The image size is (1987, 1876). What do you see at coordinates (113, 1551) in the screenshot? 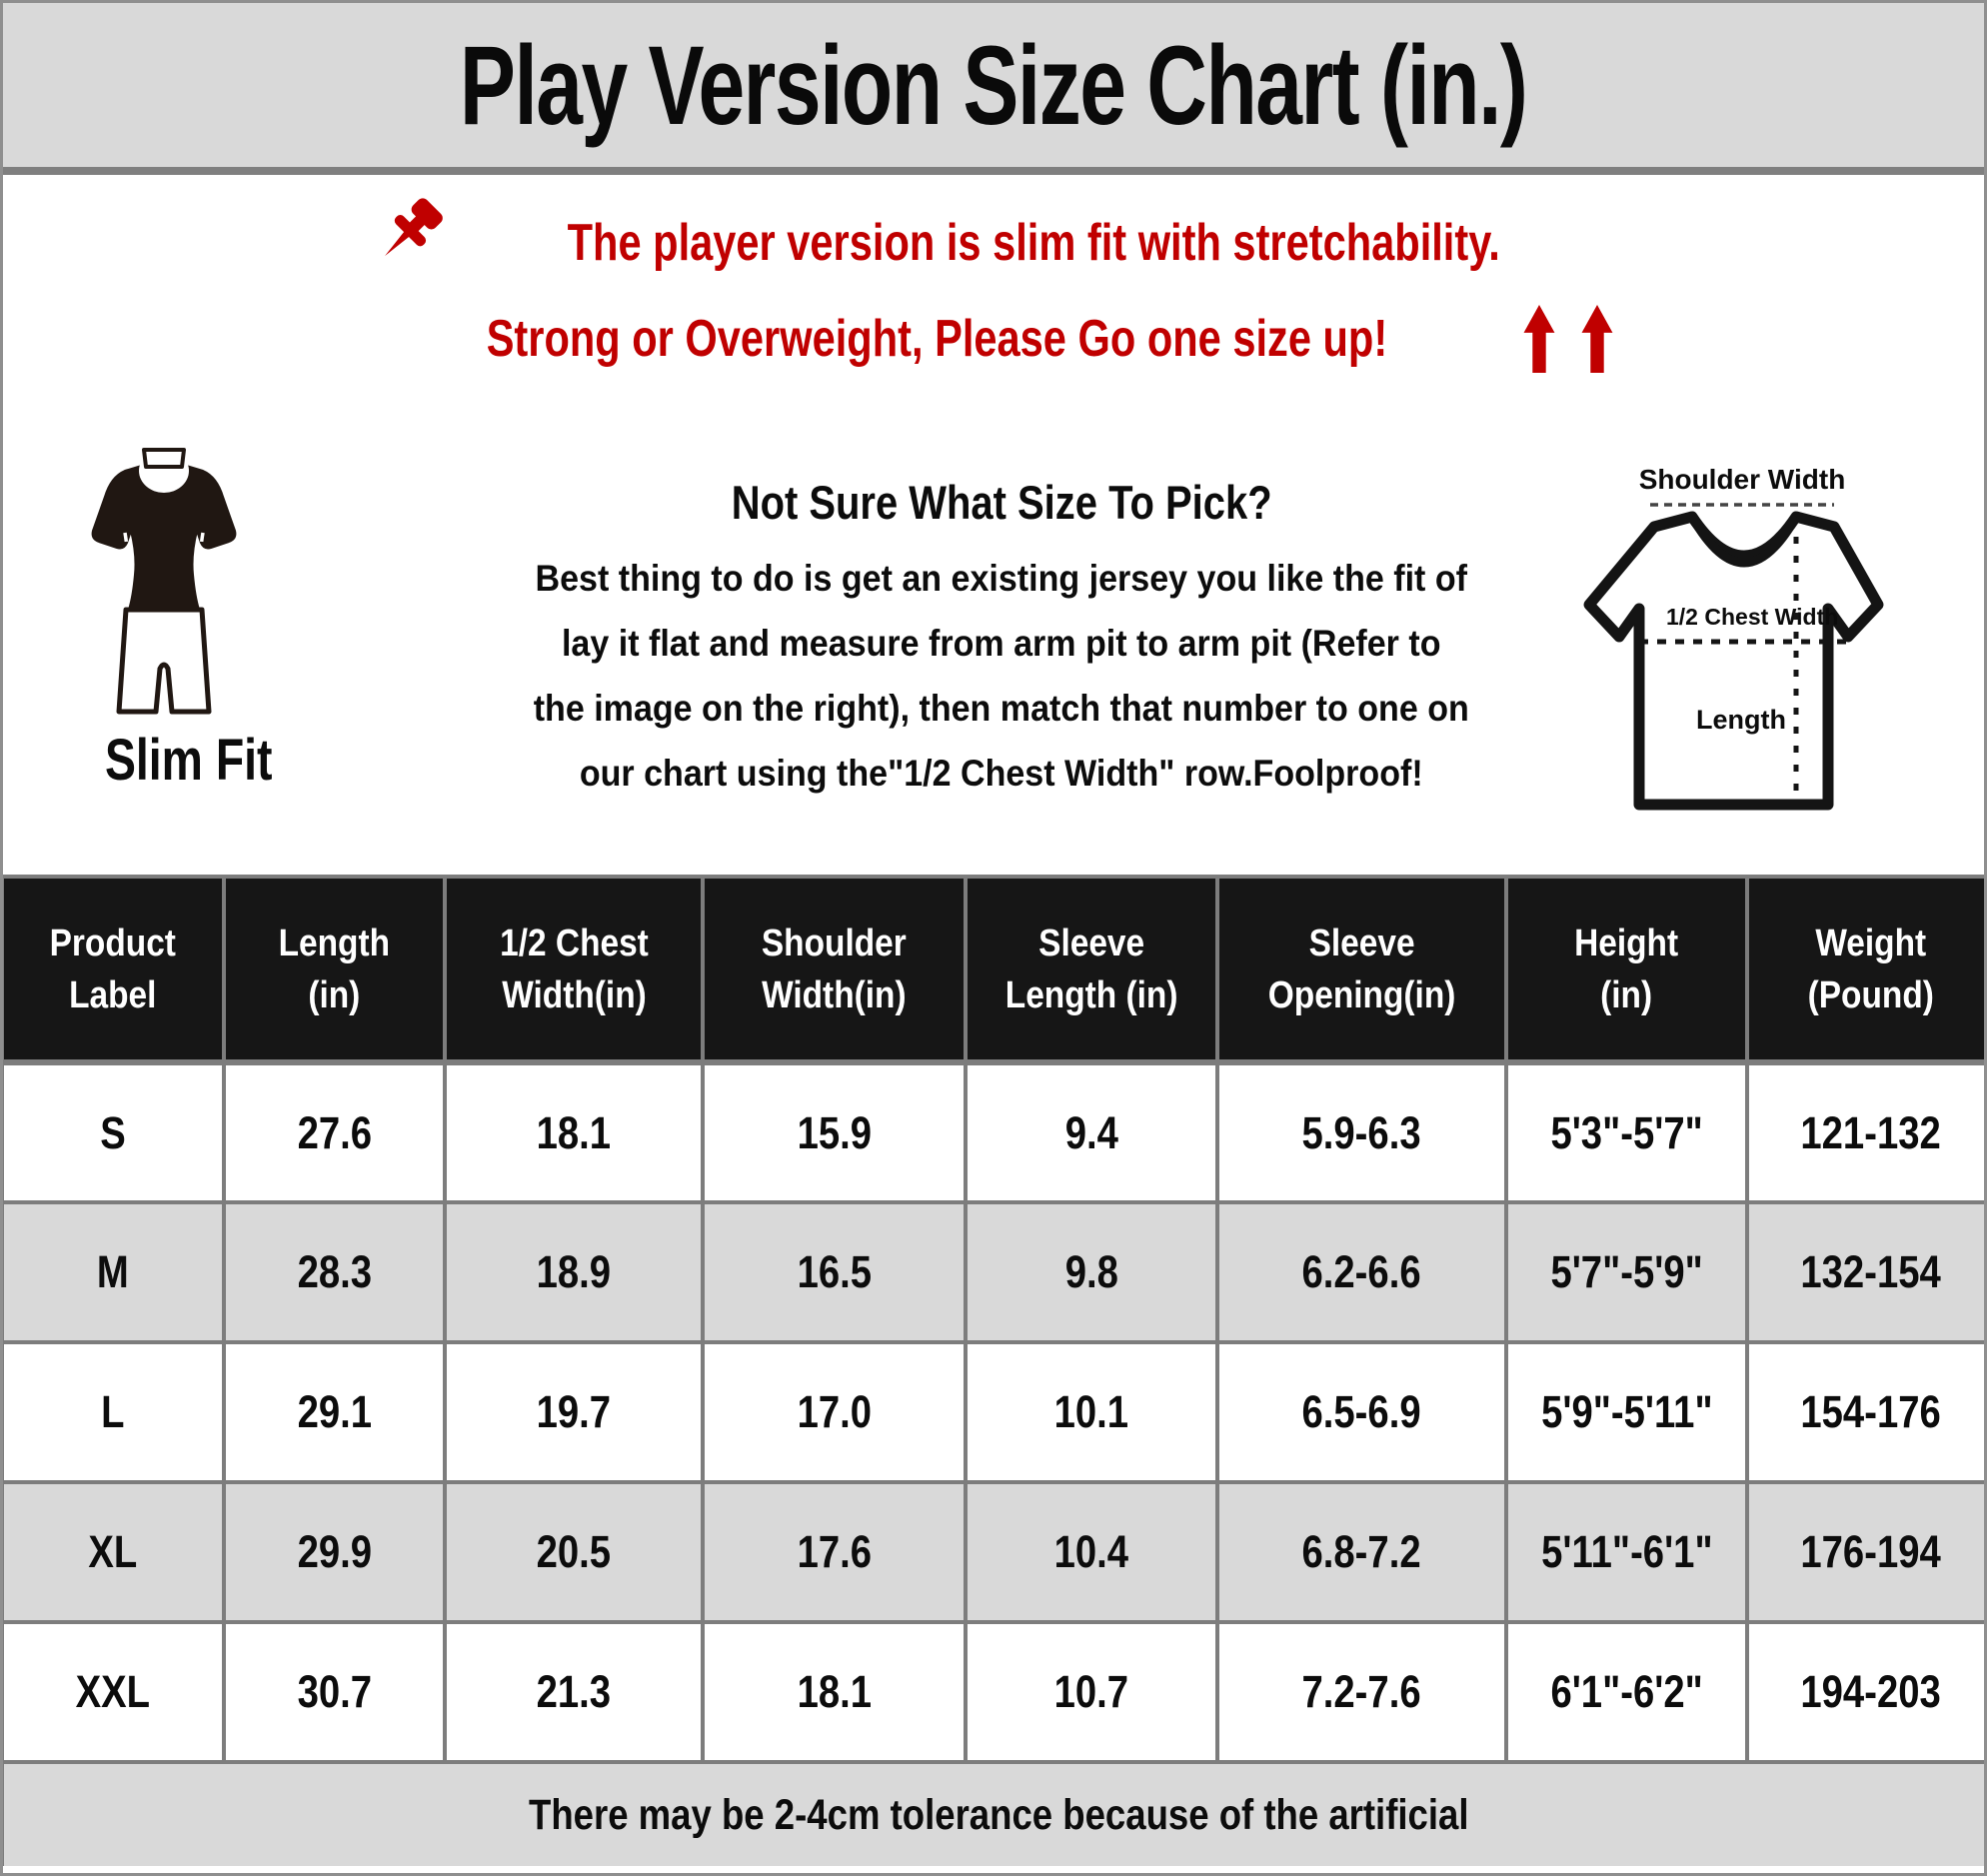
I see `cell-text: XL` at bounding box center [113, 1551].